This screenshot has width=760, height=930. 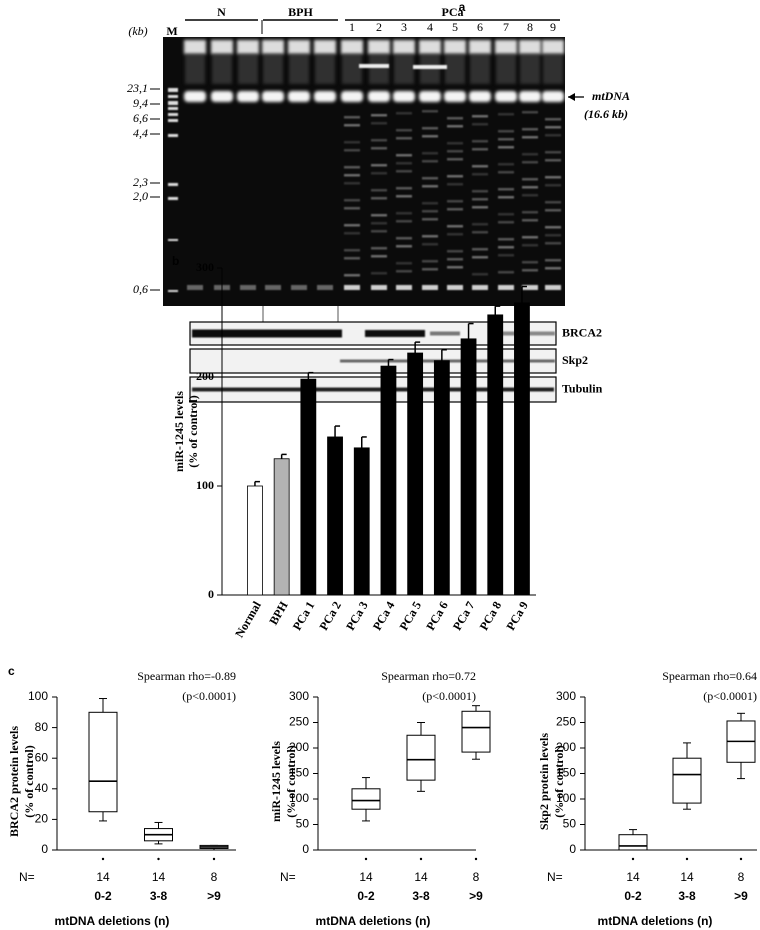 What do you see at coordinates (352, 27) in the screenshot?
I see `lane-label: 1` at bounding box center [352, 27].